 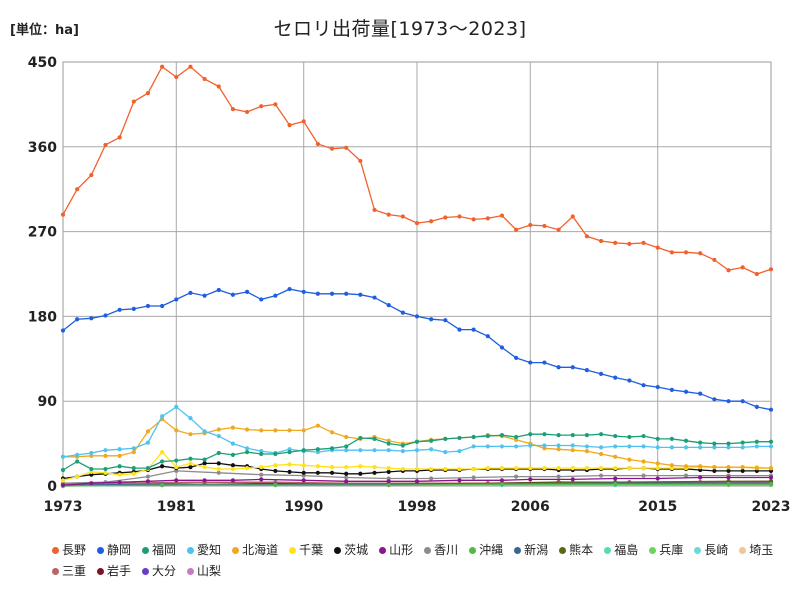 What do you see at coordinates (204, 571) in the screenshot?
I see `legend-item: 山梨` at bounding box center [204, 571].